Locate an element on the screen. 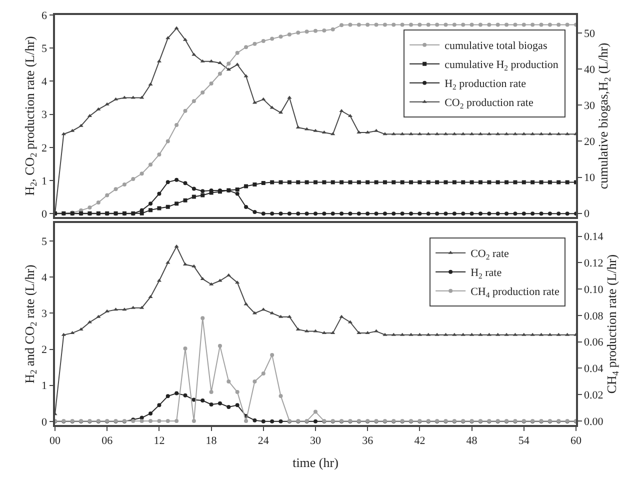  x-tick-label: 06 is located at coordinates (108, 440).